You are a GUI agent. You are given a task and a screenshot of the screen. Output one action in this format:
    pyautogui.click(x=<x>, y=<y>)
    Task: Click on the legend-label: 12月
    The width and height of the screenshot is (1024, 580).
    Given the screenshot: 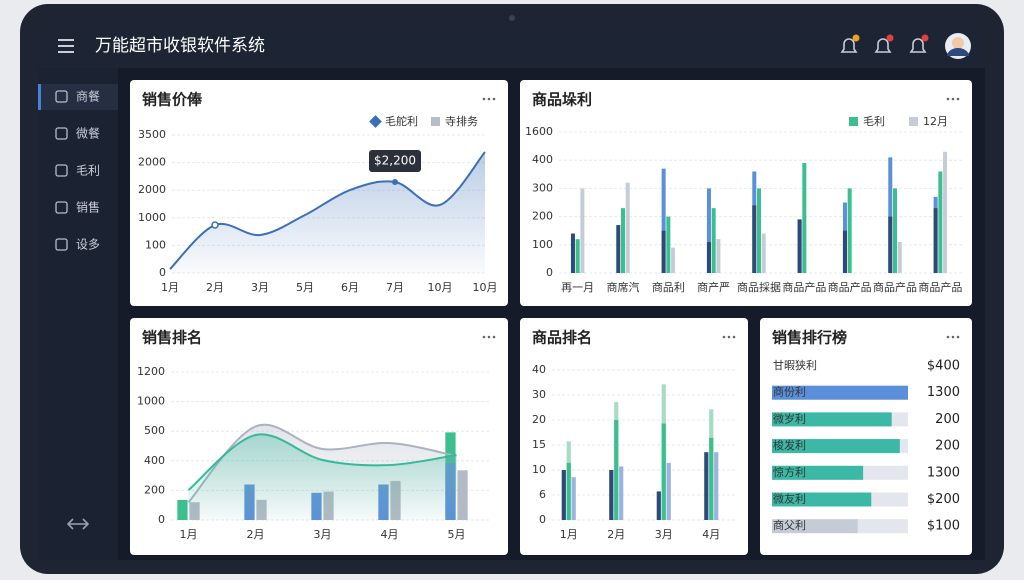 What is the action you would take?
    pyautogui.click(x=935, y=121)
    